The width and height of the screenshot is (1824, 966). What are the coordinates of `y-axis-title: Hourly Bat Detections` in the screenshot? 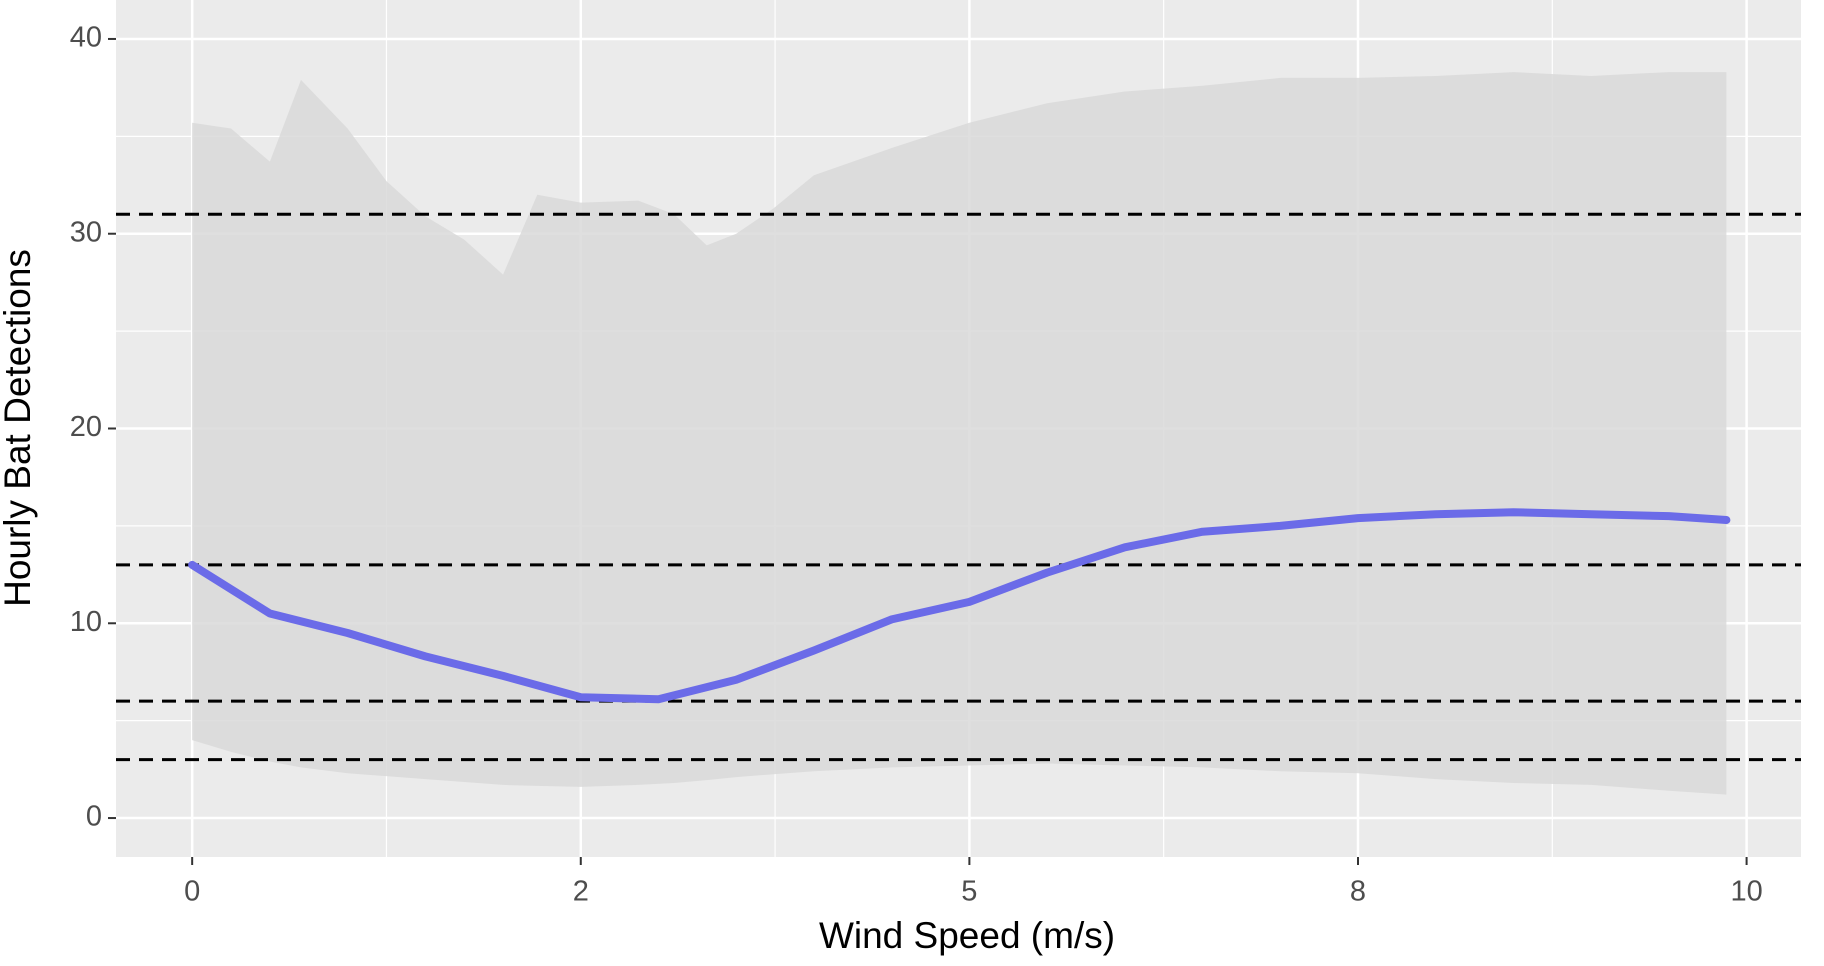 It's located at (19, 428).